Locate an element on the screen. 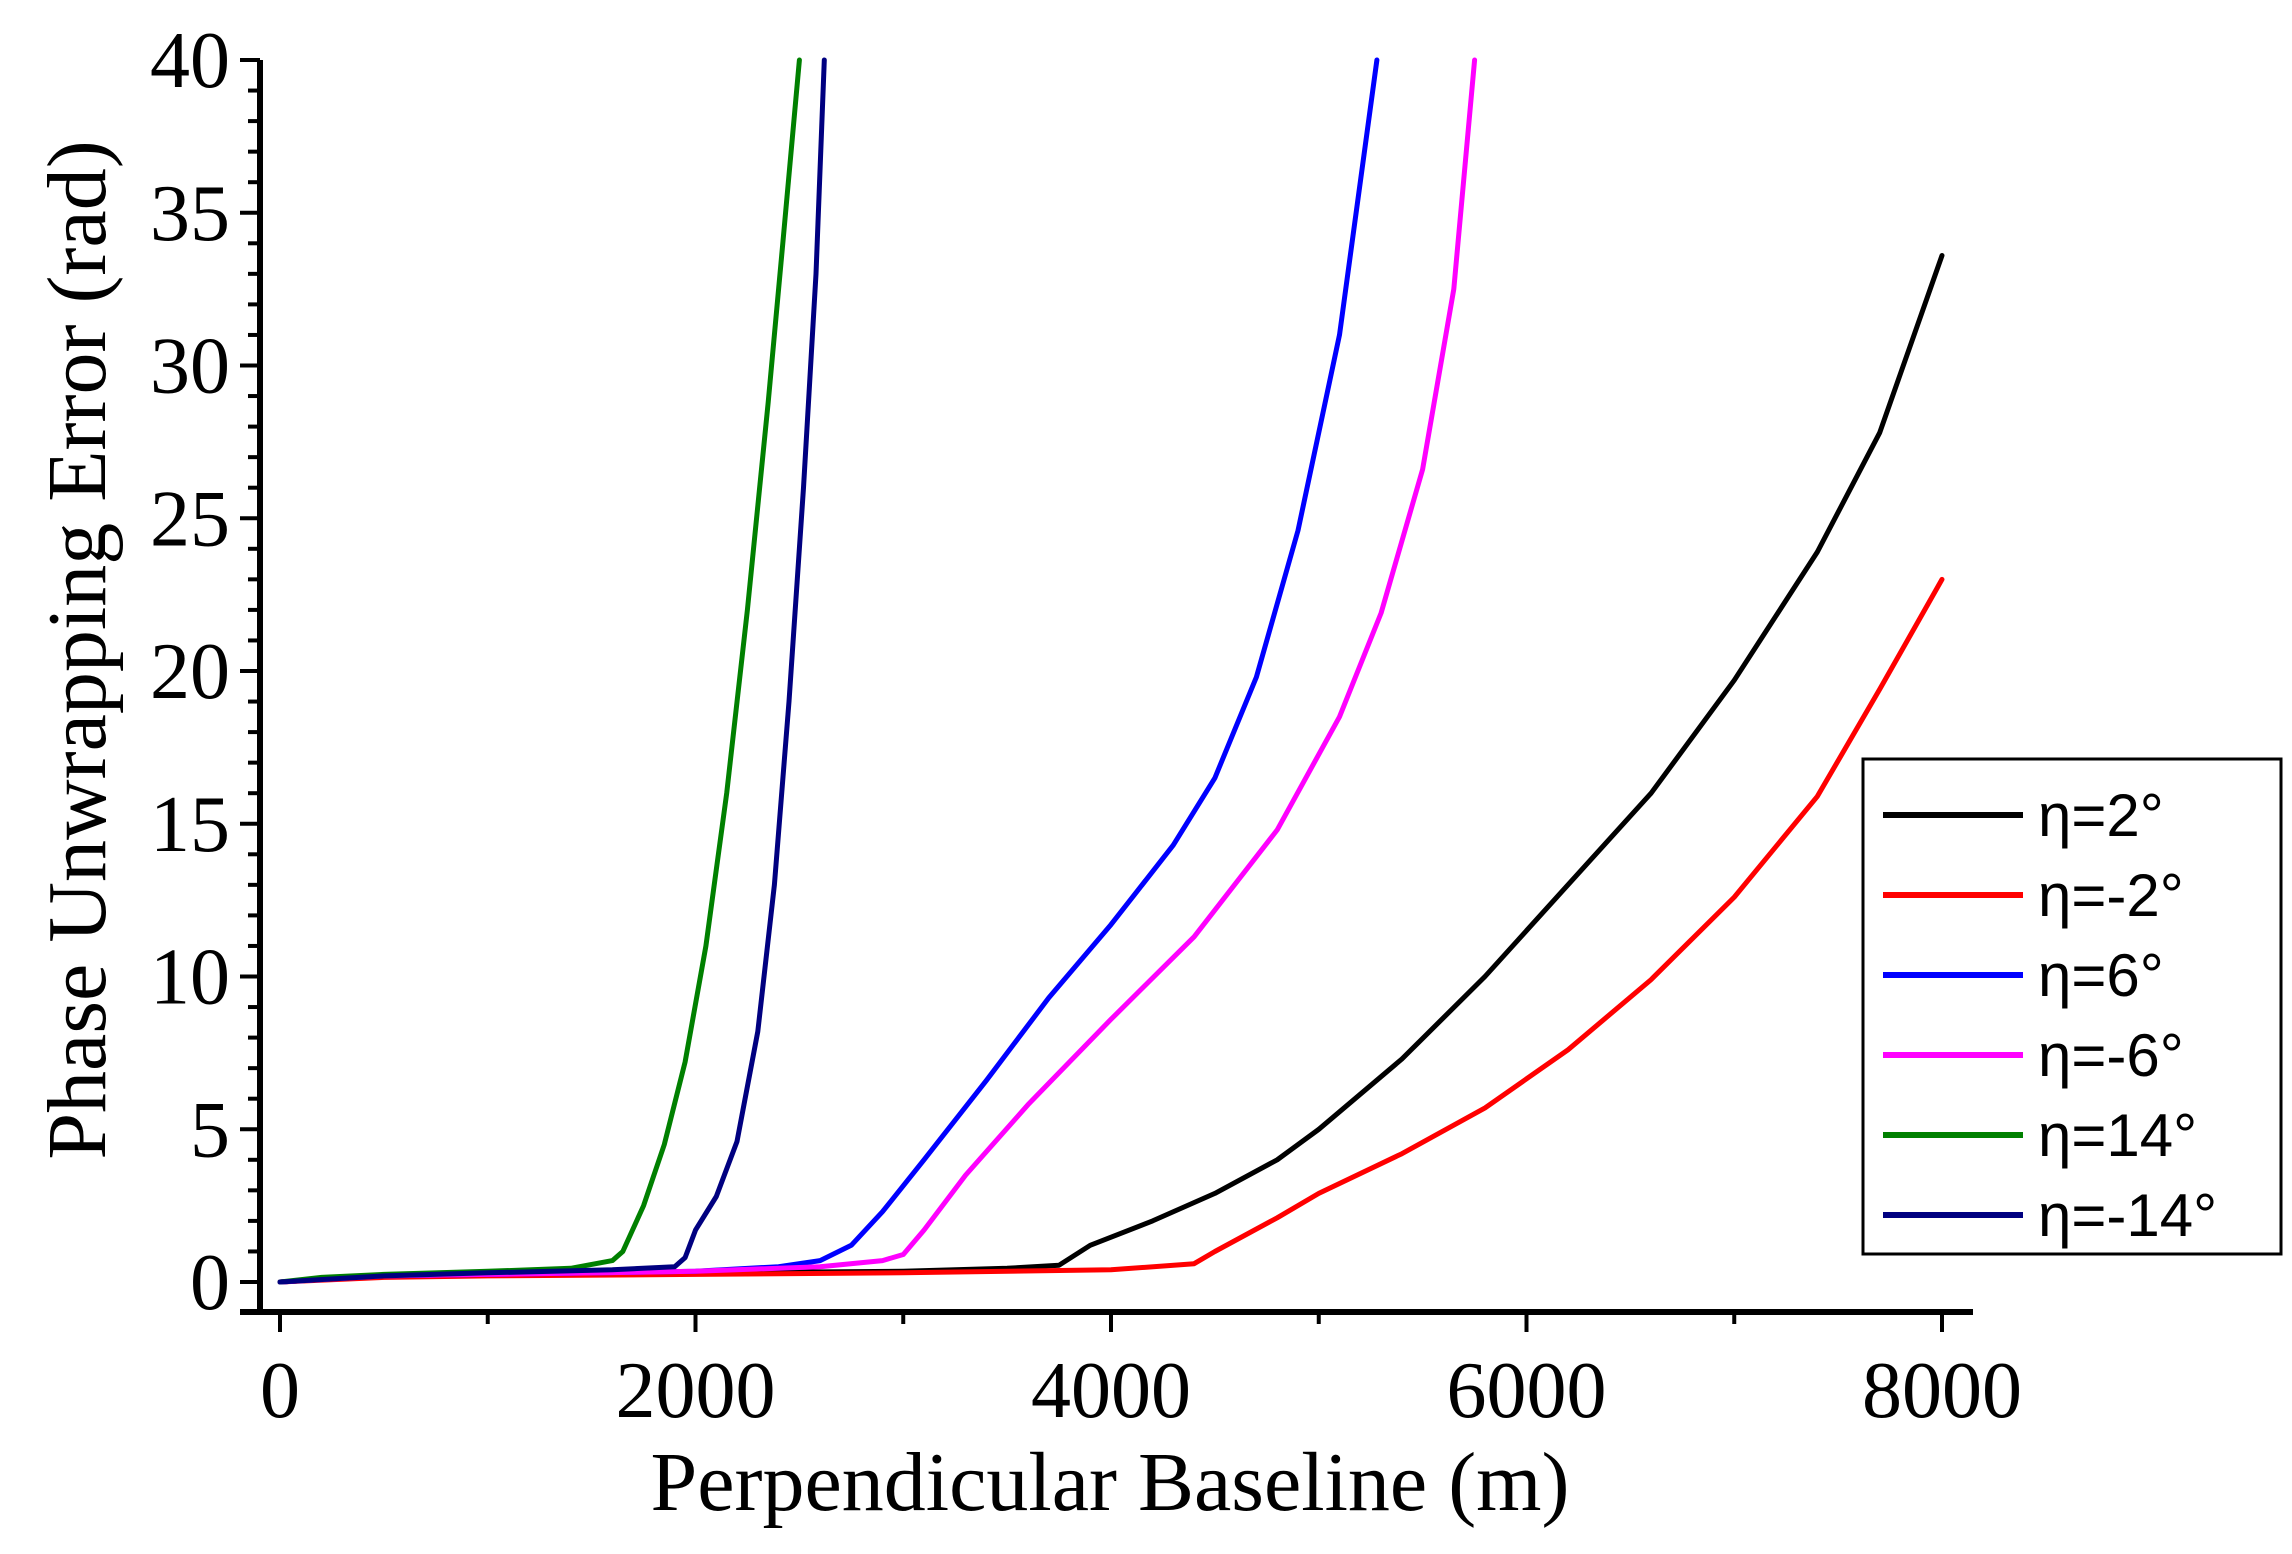 This screenshot has height=1554, width=2292. legend-label: η=6° is located at coordinates (2101, 975).